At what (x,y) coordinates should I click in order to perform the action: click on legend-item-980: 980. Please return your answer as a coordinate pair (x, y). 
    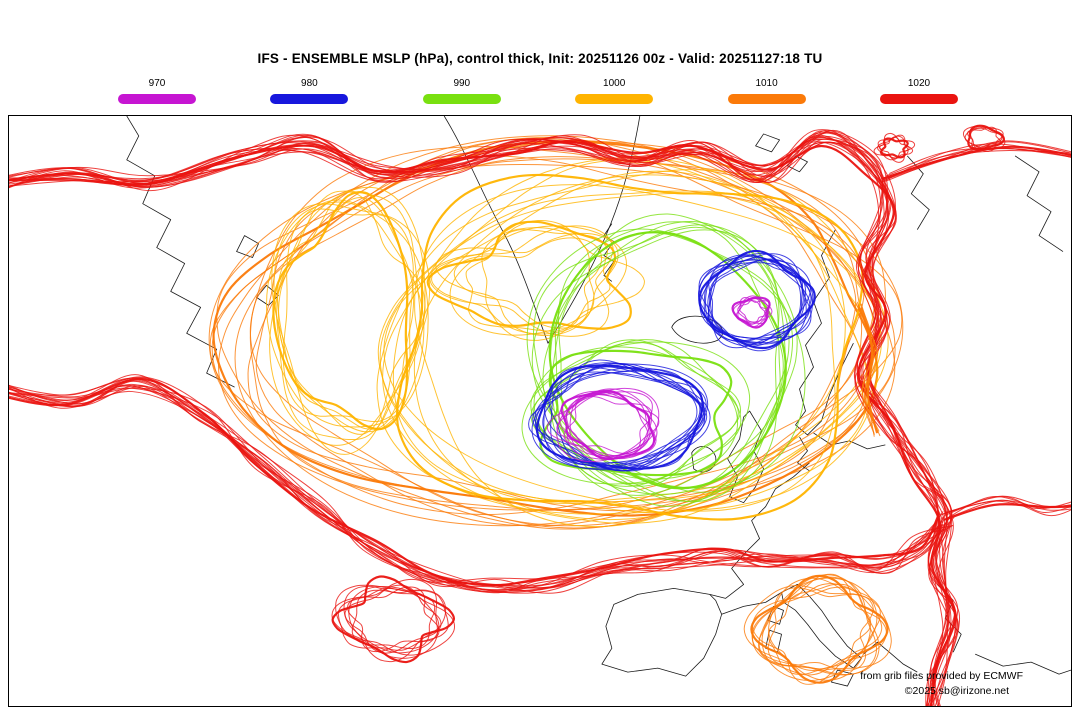
    Looking at the image, I should click on (309, 91).